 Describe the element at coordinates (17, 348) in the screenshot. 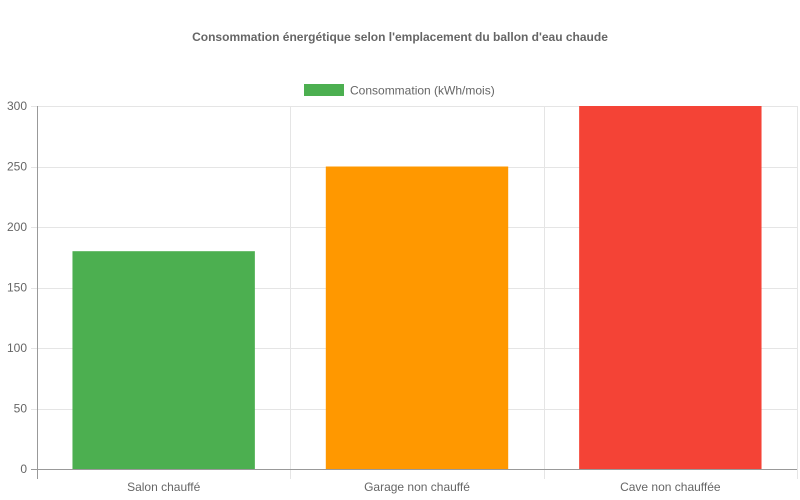

I see `y-tick-label: 100` at that location.